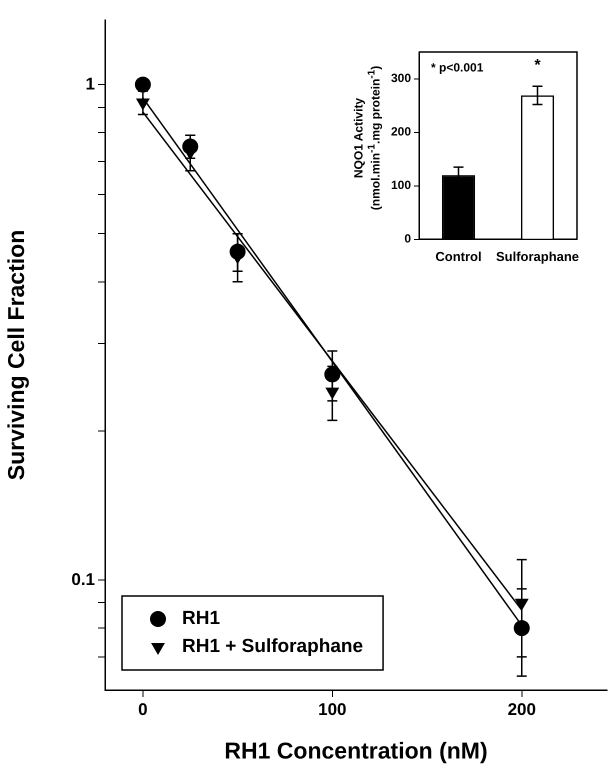 The height and width of the screenshot is (780, 615). I want to click on y-tick-label: 100, so click(401, 185).